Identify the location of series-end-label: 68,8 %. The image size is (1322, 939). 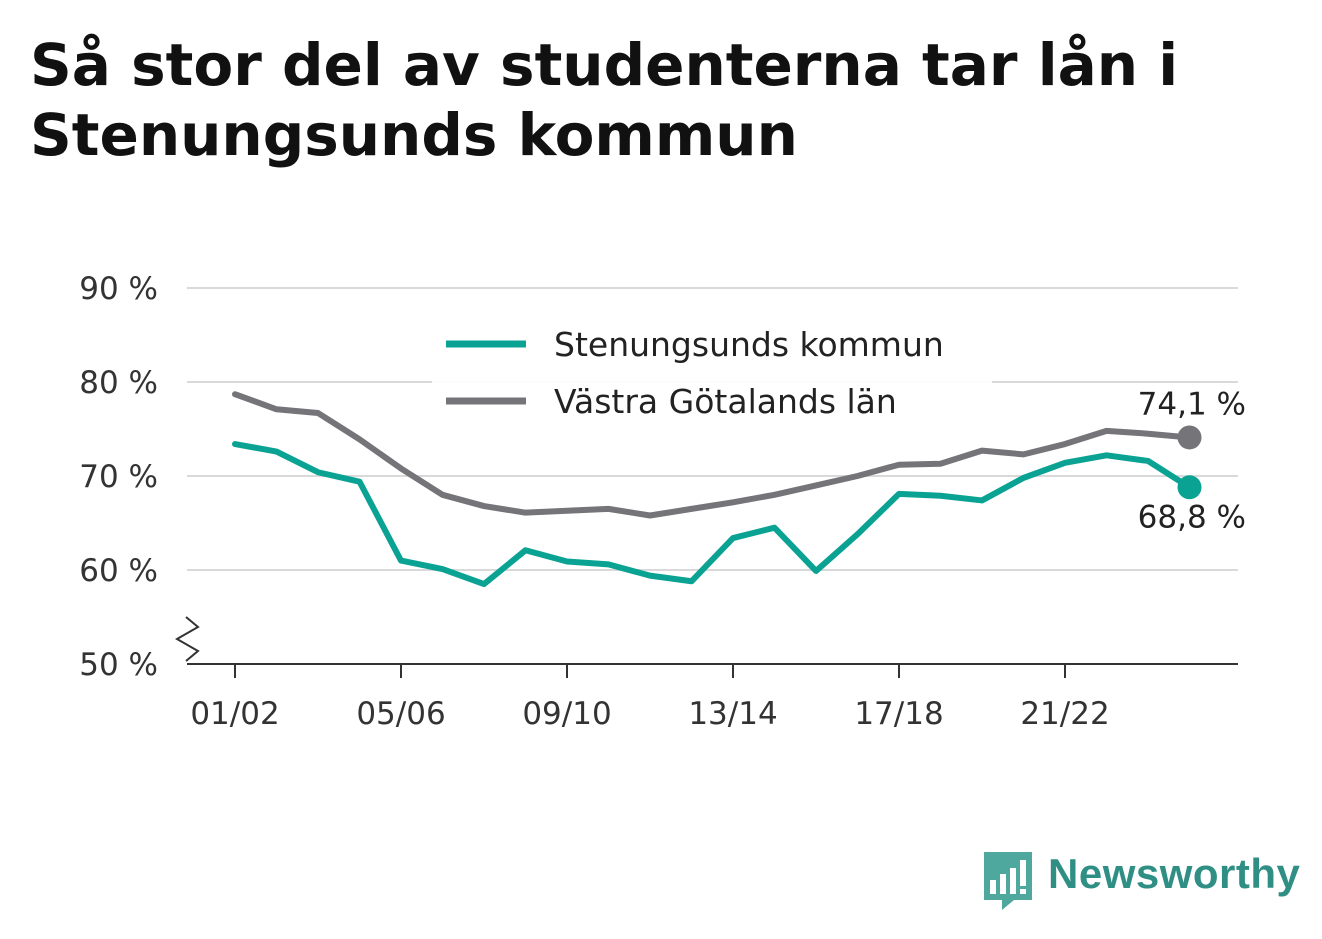
(1192, 517).